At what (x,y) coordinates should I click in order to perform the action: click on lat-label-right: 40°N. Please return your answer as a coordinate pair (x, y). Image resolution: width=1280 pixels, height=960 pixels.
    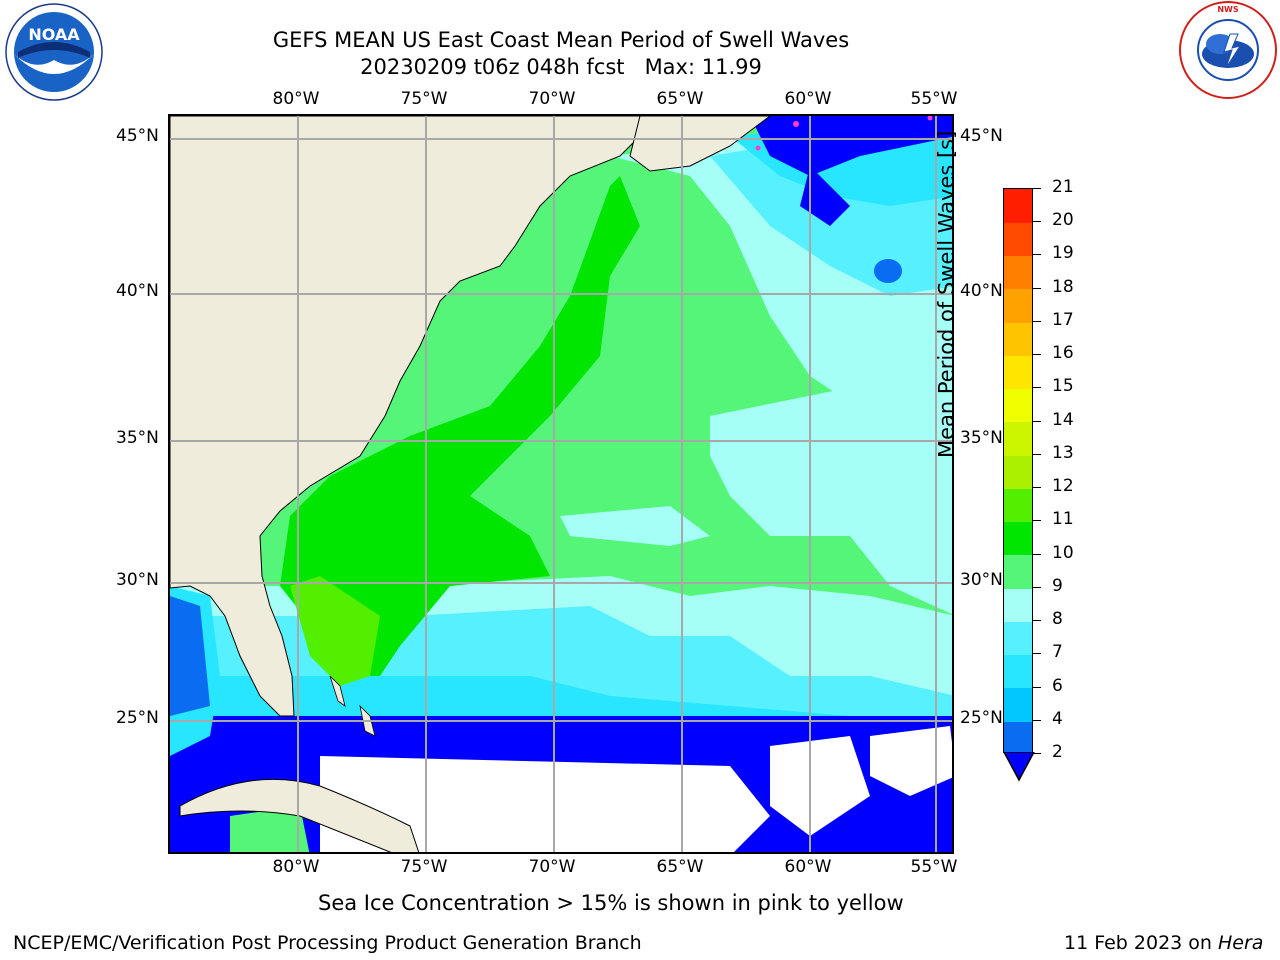
    Looking at the image, I should click on (981, 291).